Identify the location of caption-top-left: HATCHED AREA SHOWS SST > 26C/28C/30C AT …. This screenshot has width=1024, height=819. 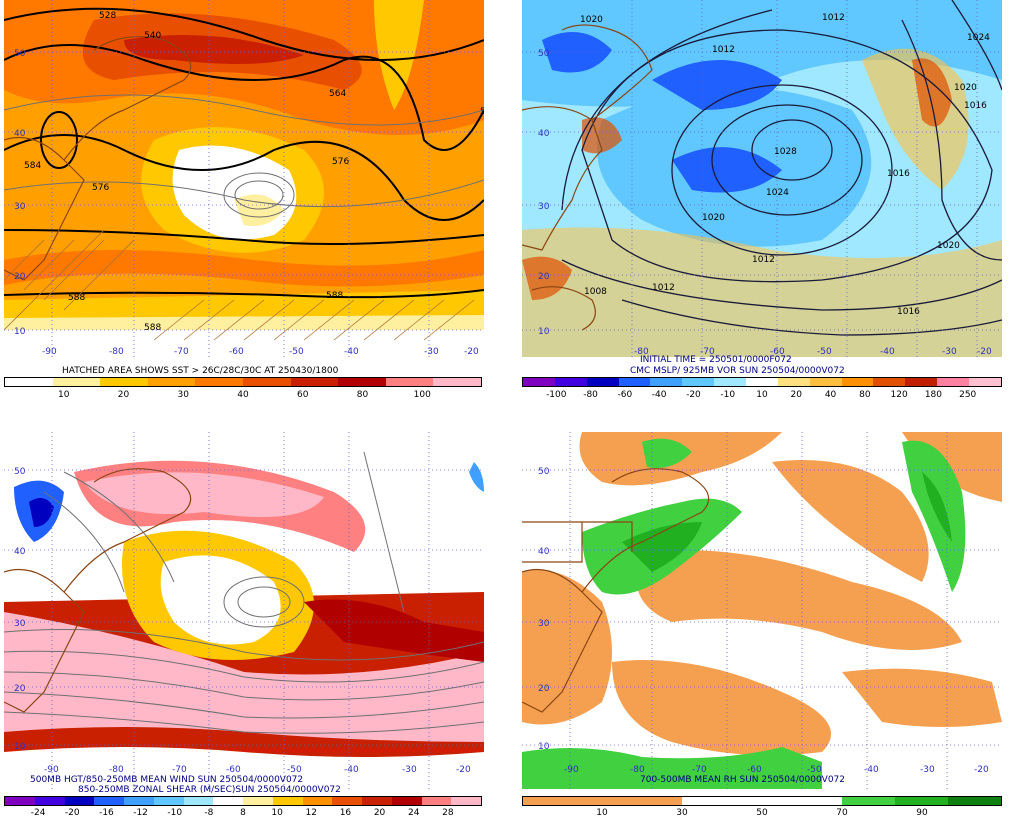
(200, 371).